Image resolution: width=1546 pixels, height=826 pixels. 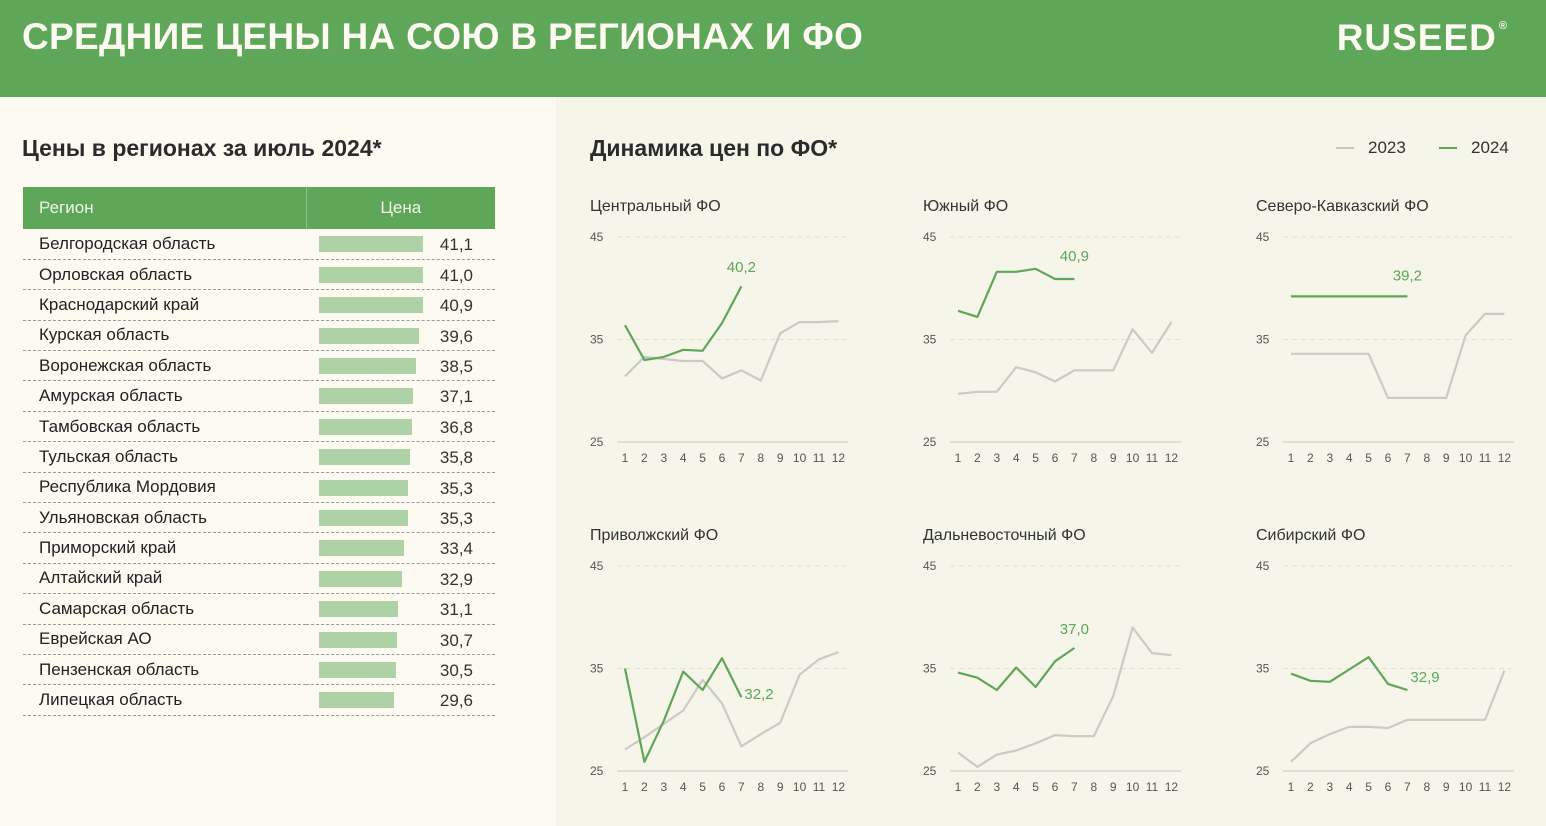 I want to click on price-cell: 35,3, so click(x=400, y=488).